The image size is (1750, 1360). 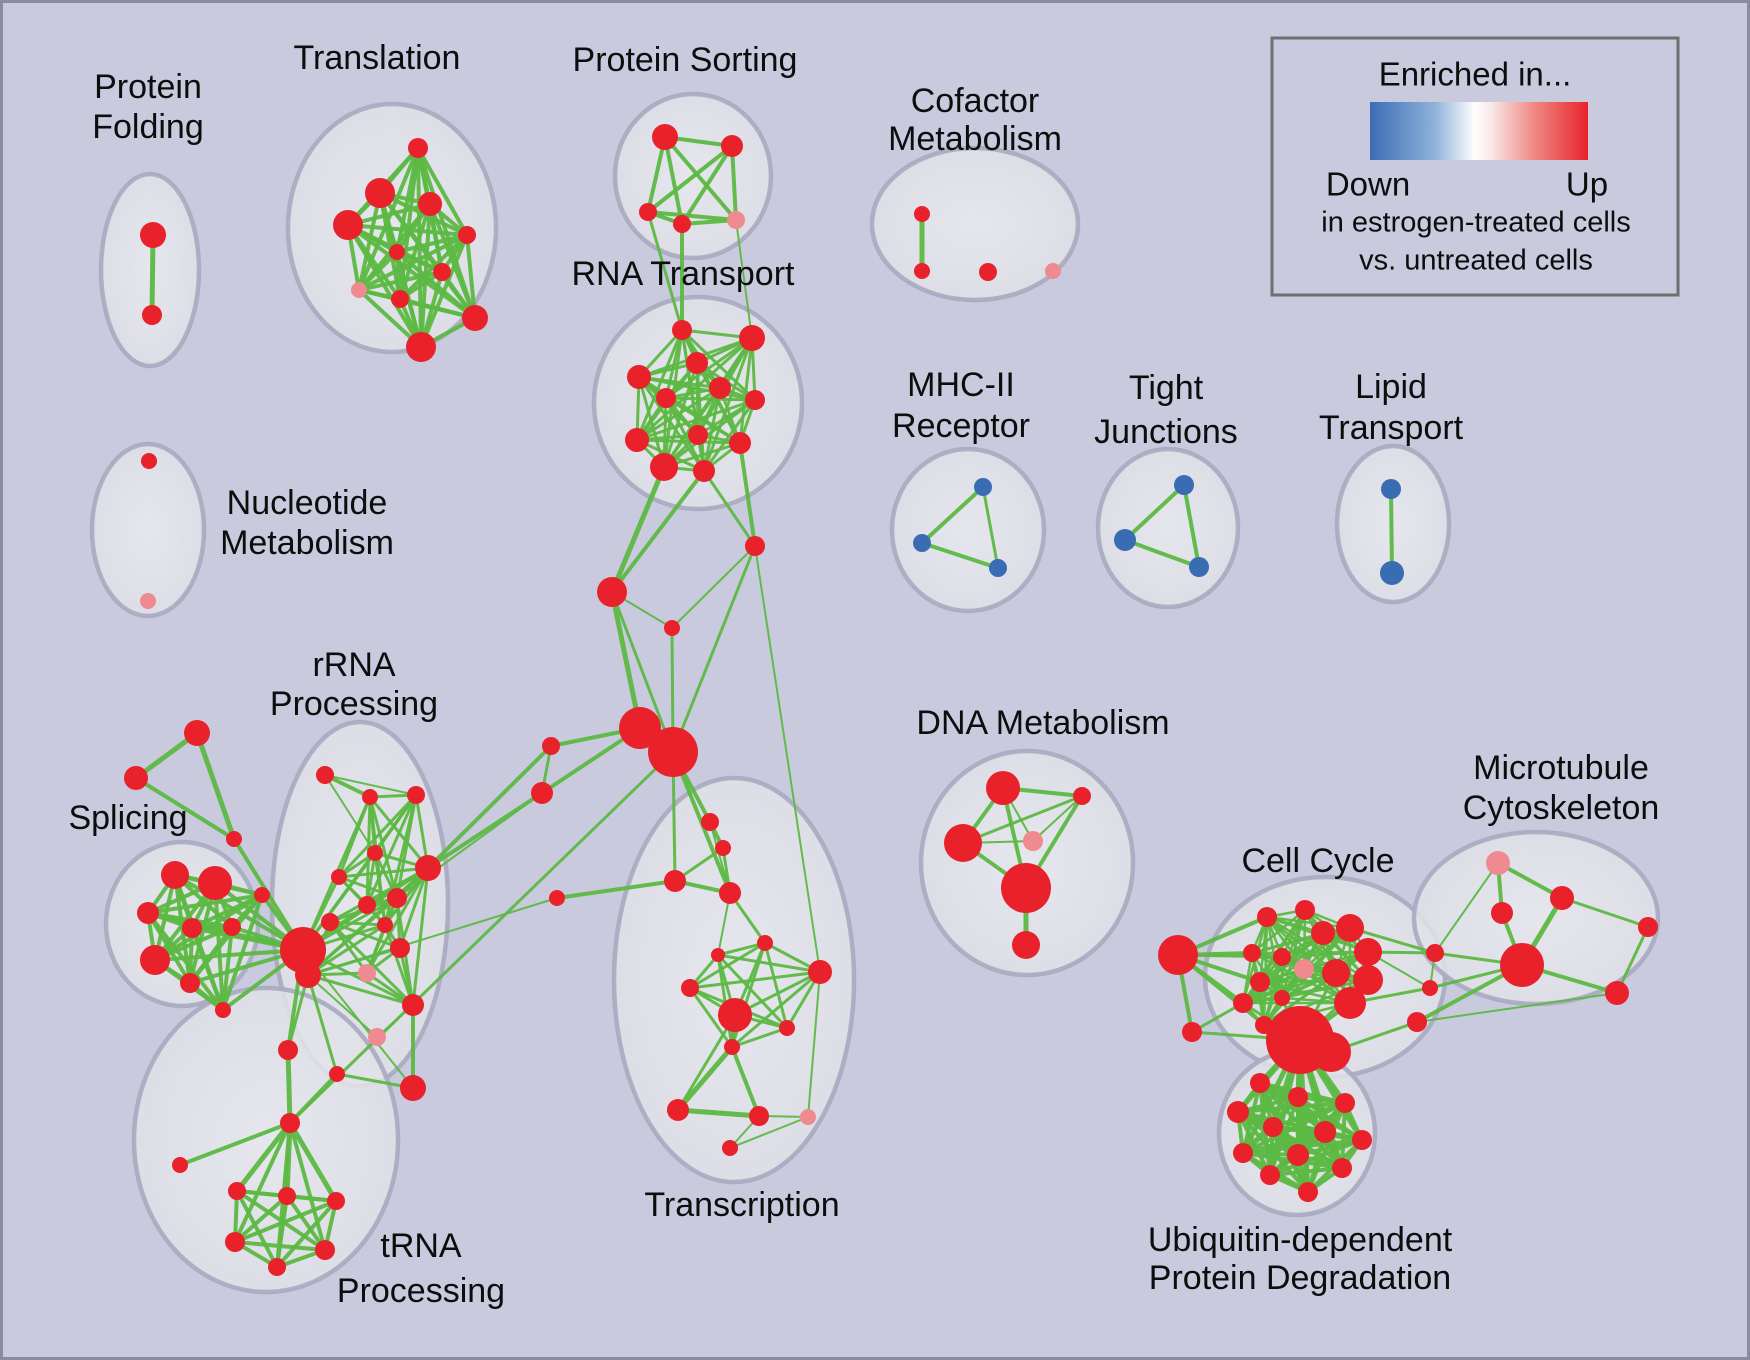 What do you see at coordinates (1317, 861) in the screenshot?
I see `cluster-label-cell-cycle: Cell Cycle` at bounding box center [1317, 861].